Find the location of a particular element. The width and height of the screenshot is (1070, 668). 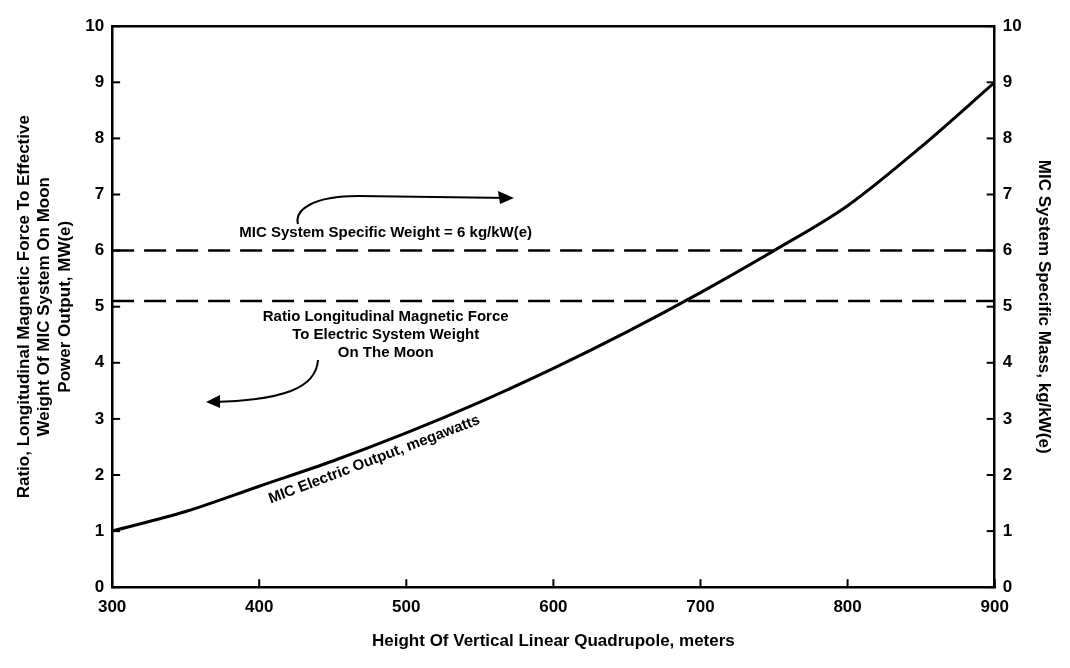

ref-line-label: MIC System Specific Weight = 6 kg/kW(e) is located at coordinates (386, 232).